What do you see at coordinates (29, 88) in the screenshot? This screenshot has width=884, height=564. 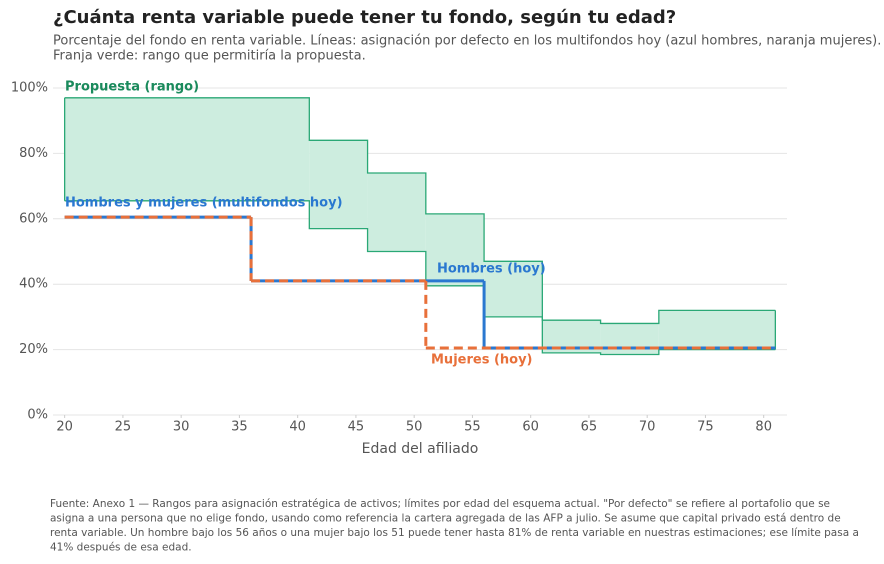 I see `y-tick-label: 100%` at bounding box center [29, 88].